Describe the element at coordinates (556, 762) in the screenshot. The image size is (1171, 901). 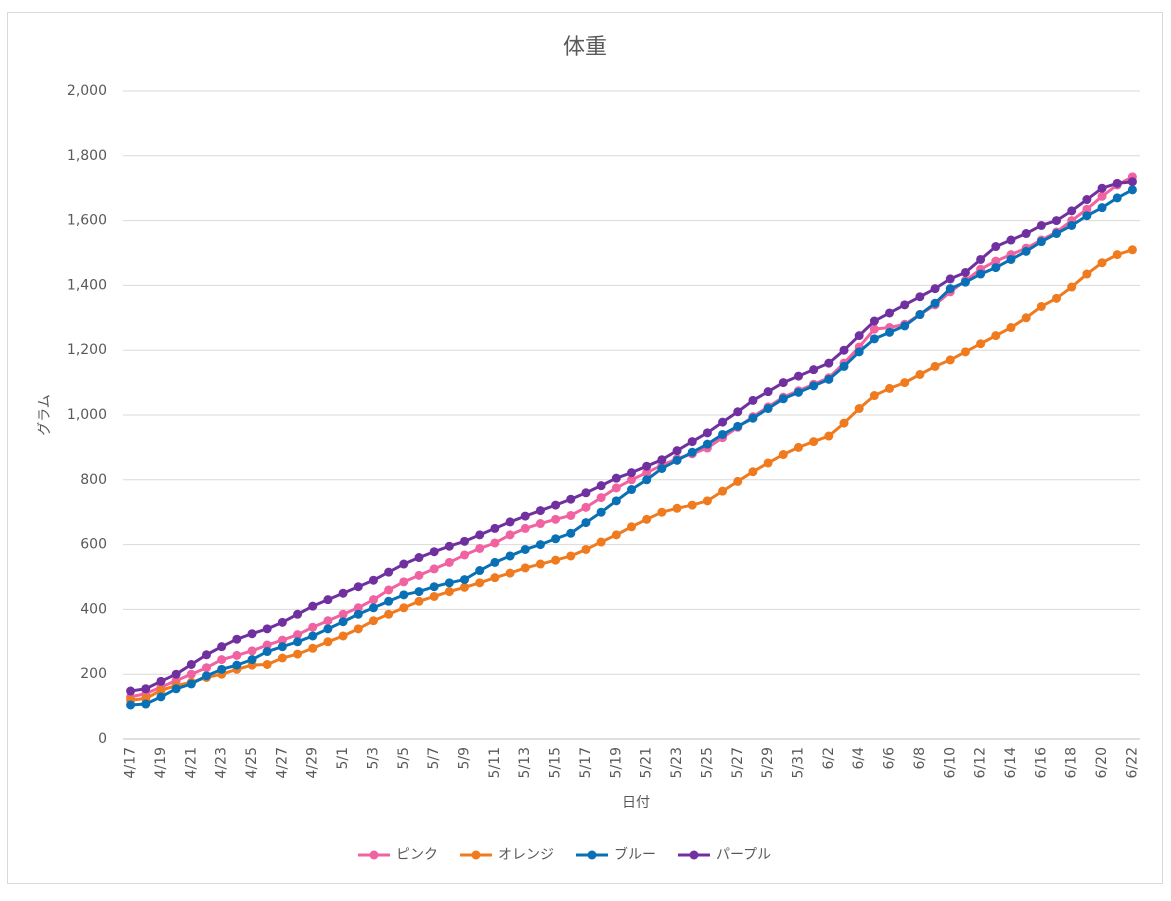
I see `x-tick-label: 5/15` at that location.